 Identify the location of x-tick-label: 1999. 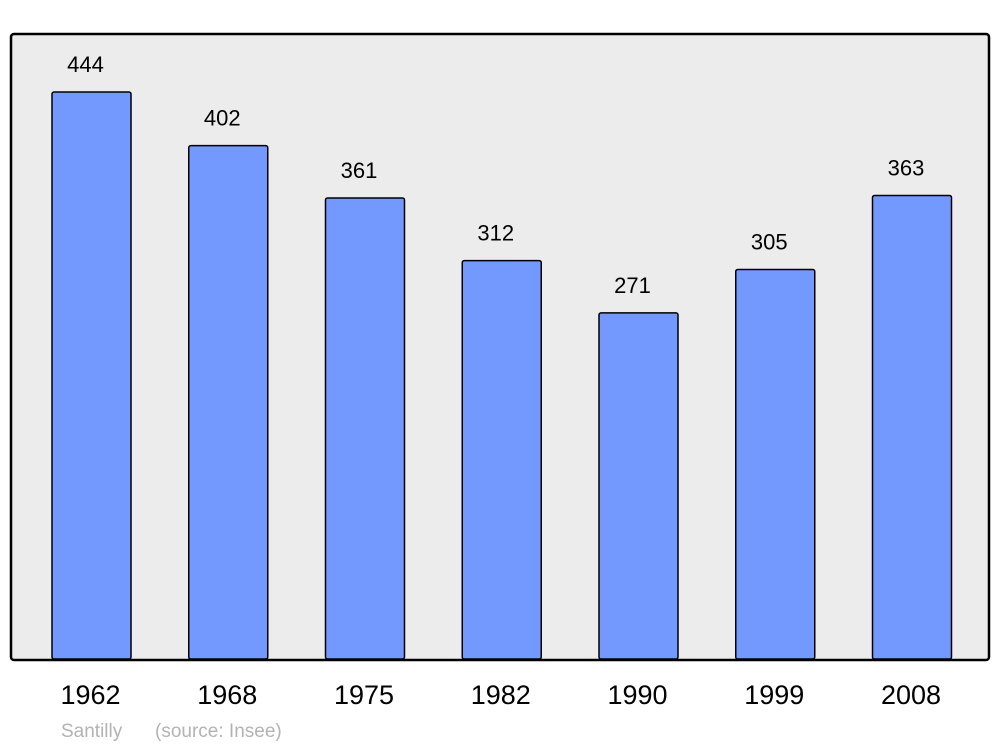
(774, 695).